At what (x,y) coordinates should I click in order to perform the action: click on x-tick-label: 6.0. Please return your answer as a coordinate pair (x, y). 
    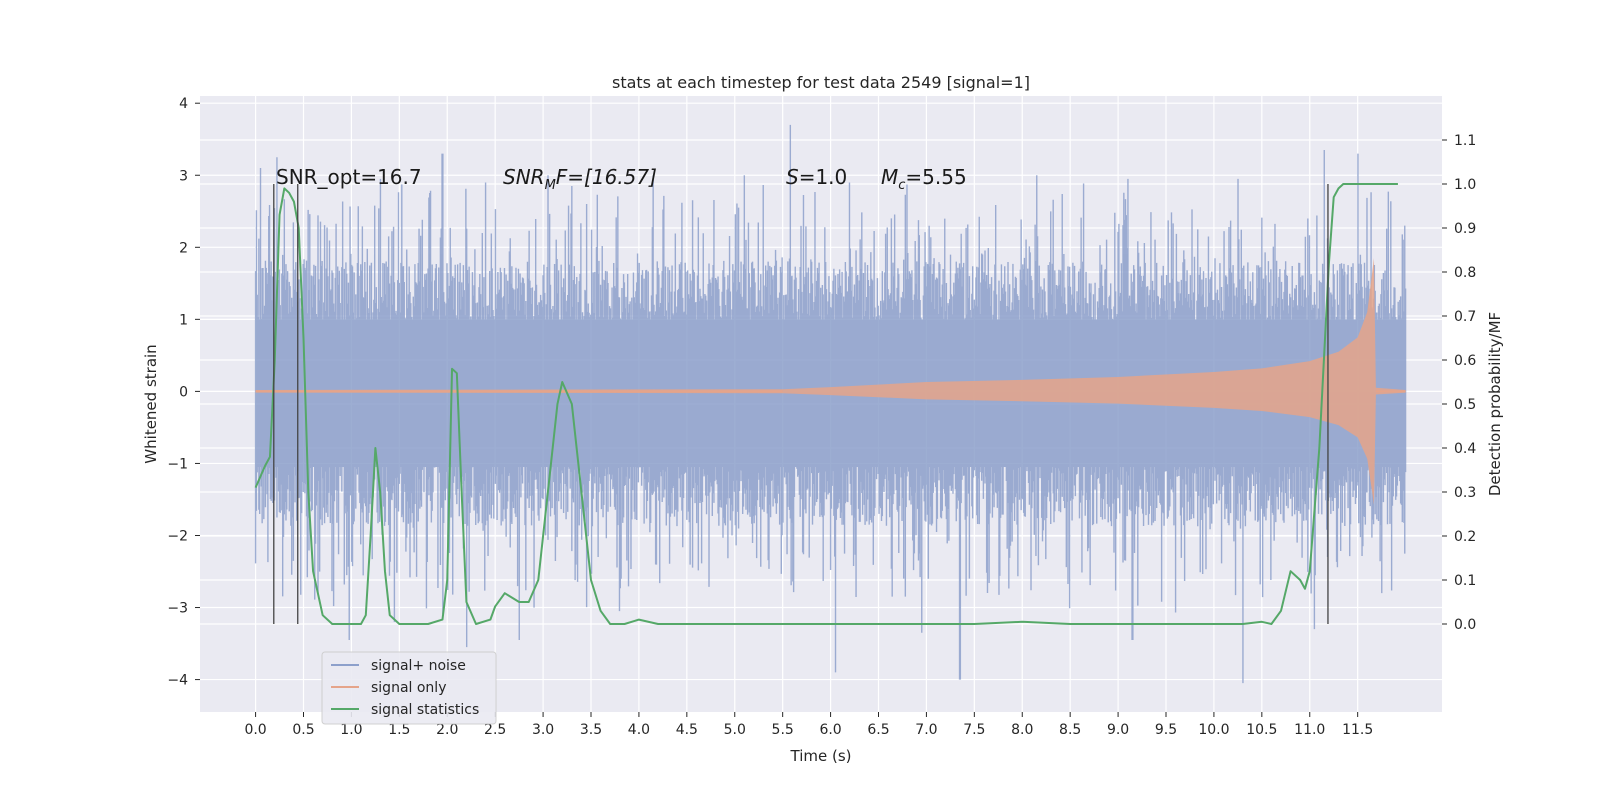
    Looking at the image, I should click on (830, 730).